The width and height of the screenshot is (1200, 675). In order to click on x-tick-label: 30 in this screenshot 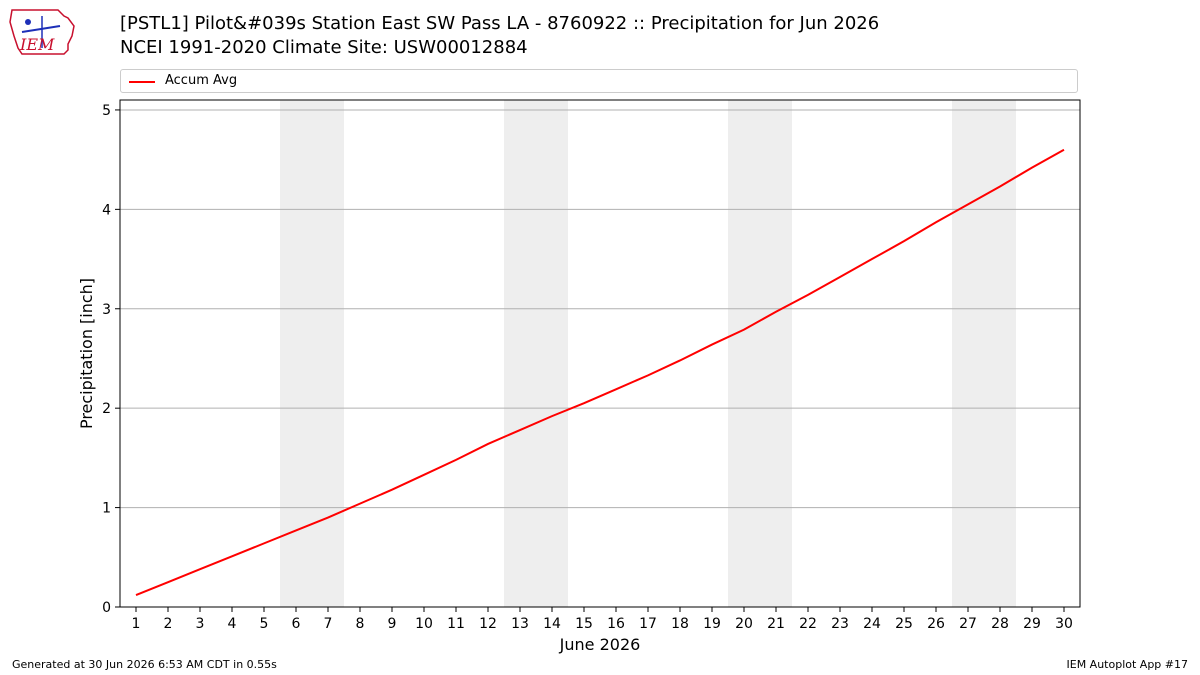, I will do `click(1064, 624)`.